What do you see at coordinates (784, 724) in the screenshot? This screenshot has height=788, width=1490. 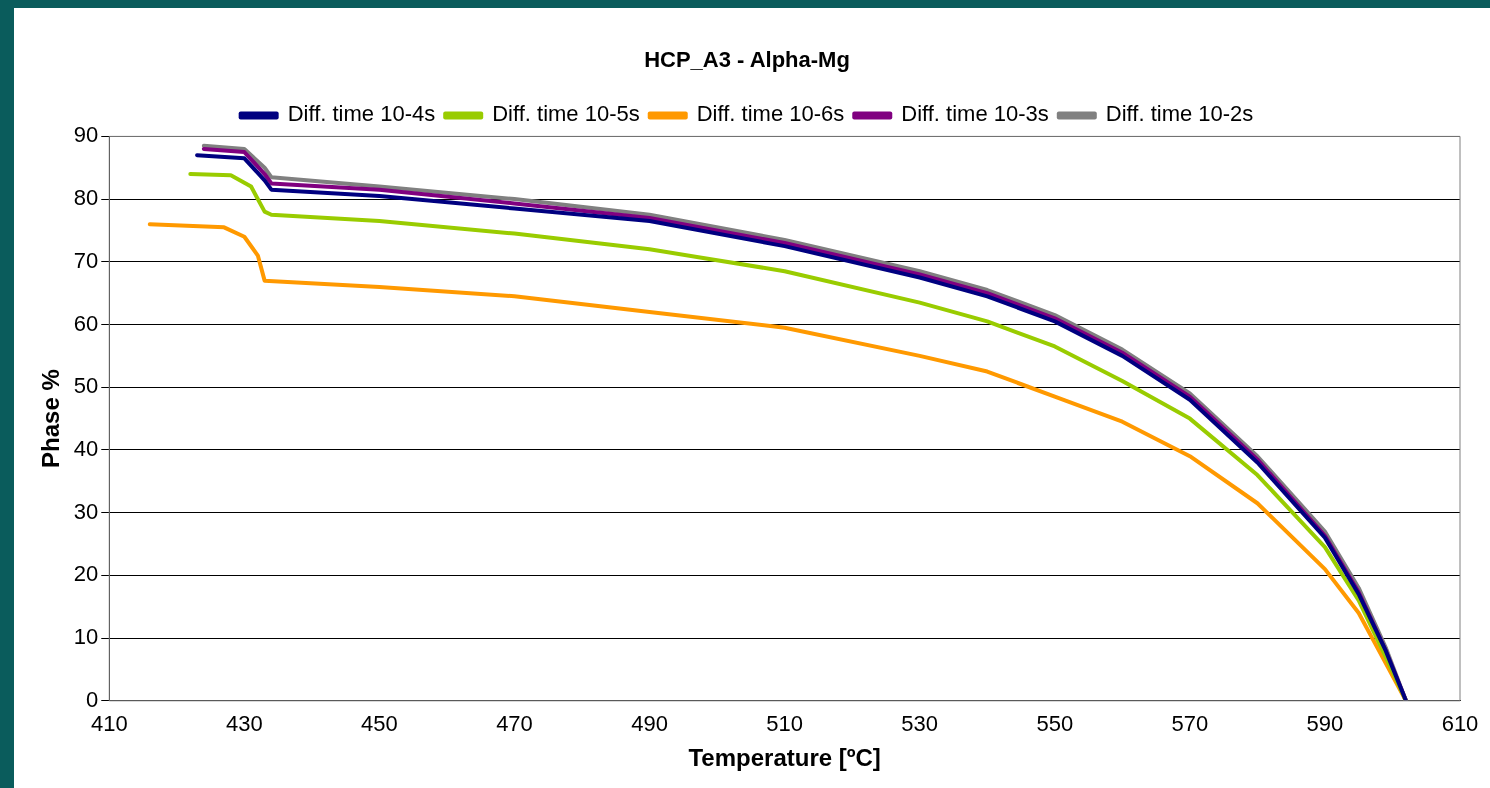 I see `x-tick-label: 510` at bounding box center [784, 724].